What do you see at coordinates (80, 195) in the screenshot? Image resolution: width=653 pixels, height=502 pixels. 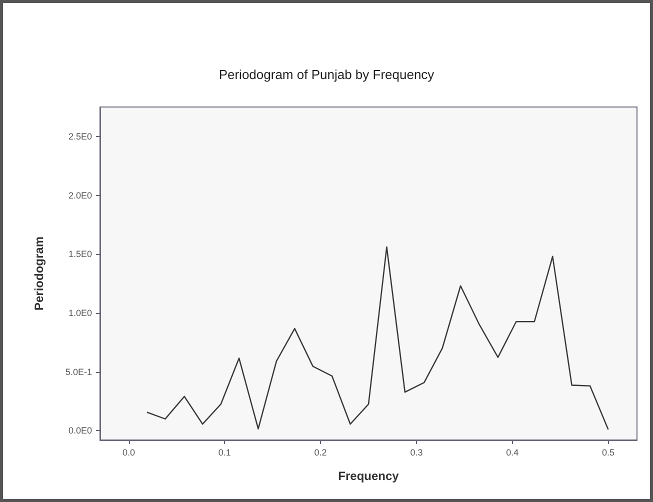 I see `y-tick-label: 2.0E0` at bounding box center [80, 195].